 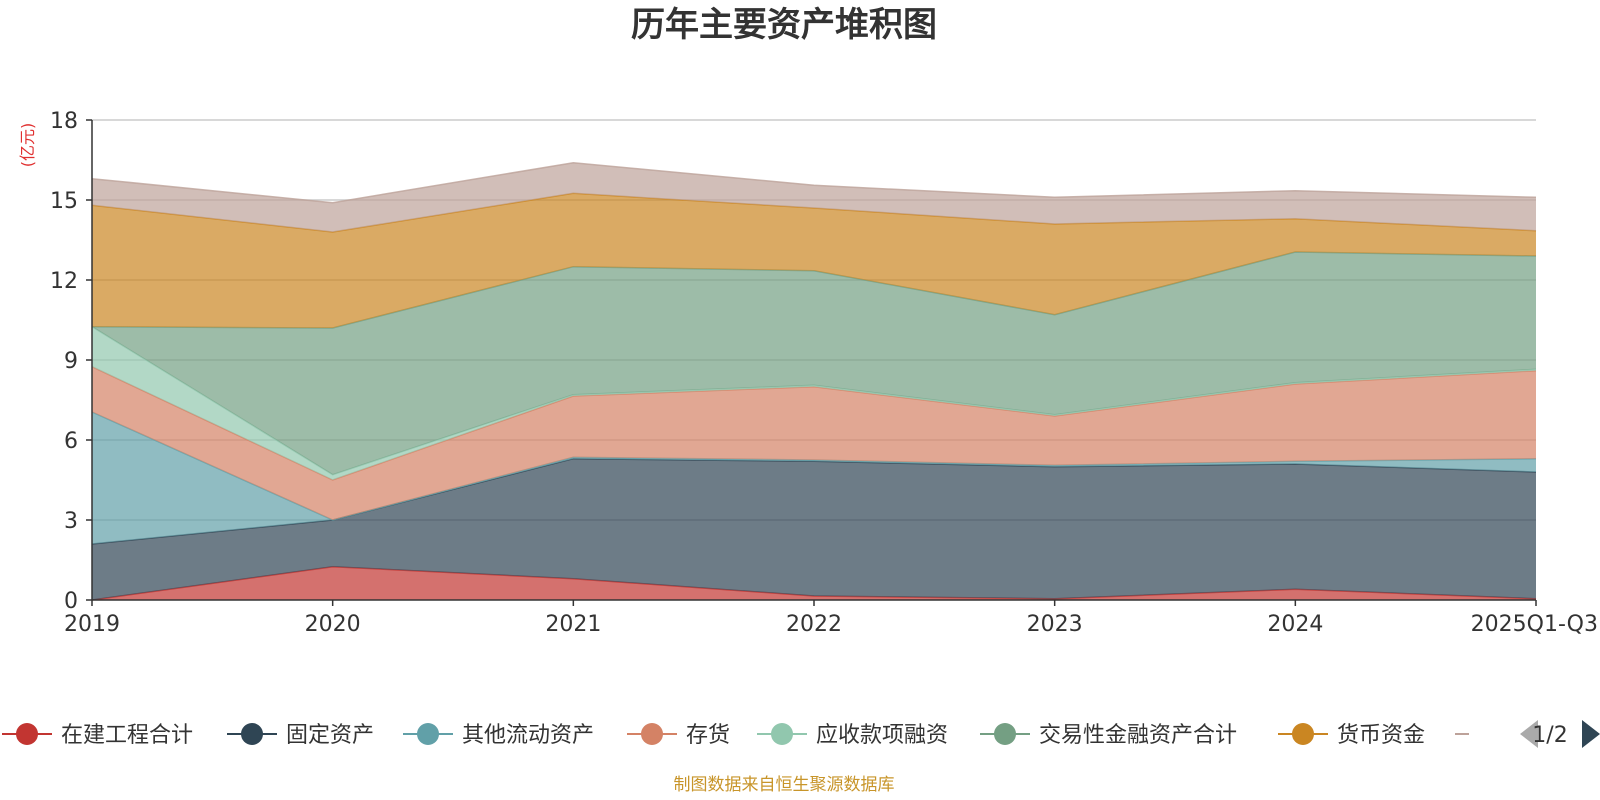 I want to click on legend-label: 存货, so click(x=708, y=735).